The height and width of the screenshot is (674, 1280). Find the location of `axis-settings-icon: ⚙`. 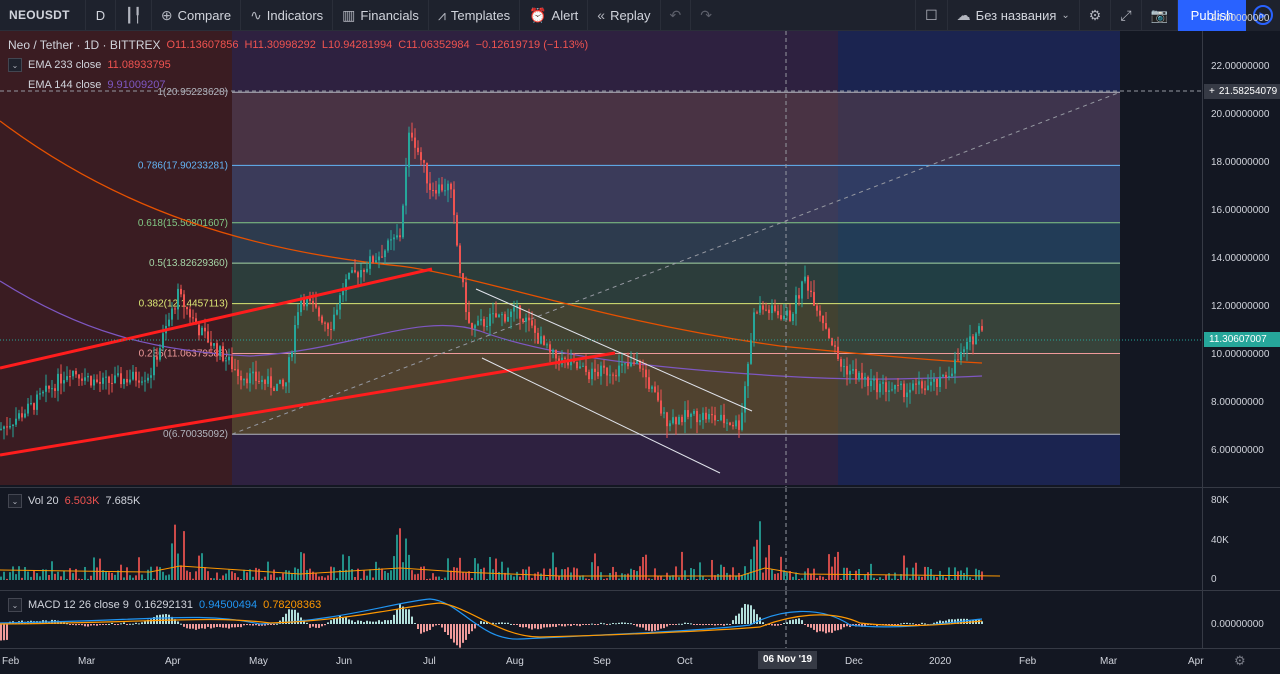

axis-settings-icon: ⚙ is located at coordinates (1240, 660).